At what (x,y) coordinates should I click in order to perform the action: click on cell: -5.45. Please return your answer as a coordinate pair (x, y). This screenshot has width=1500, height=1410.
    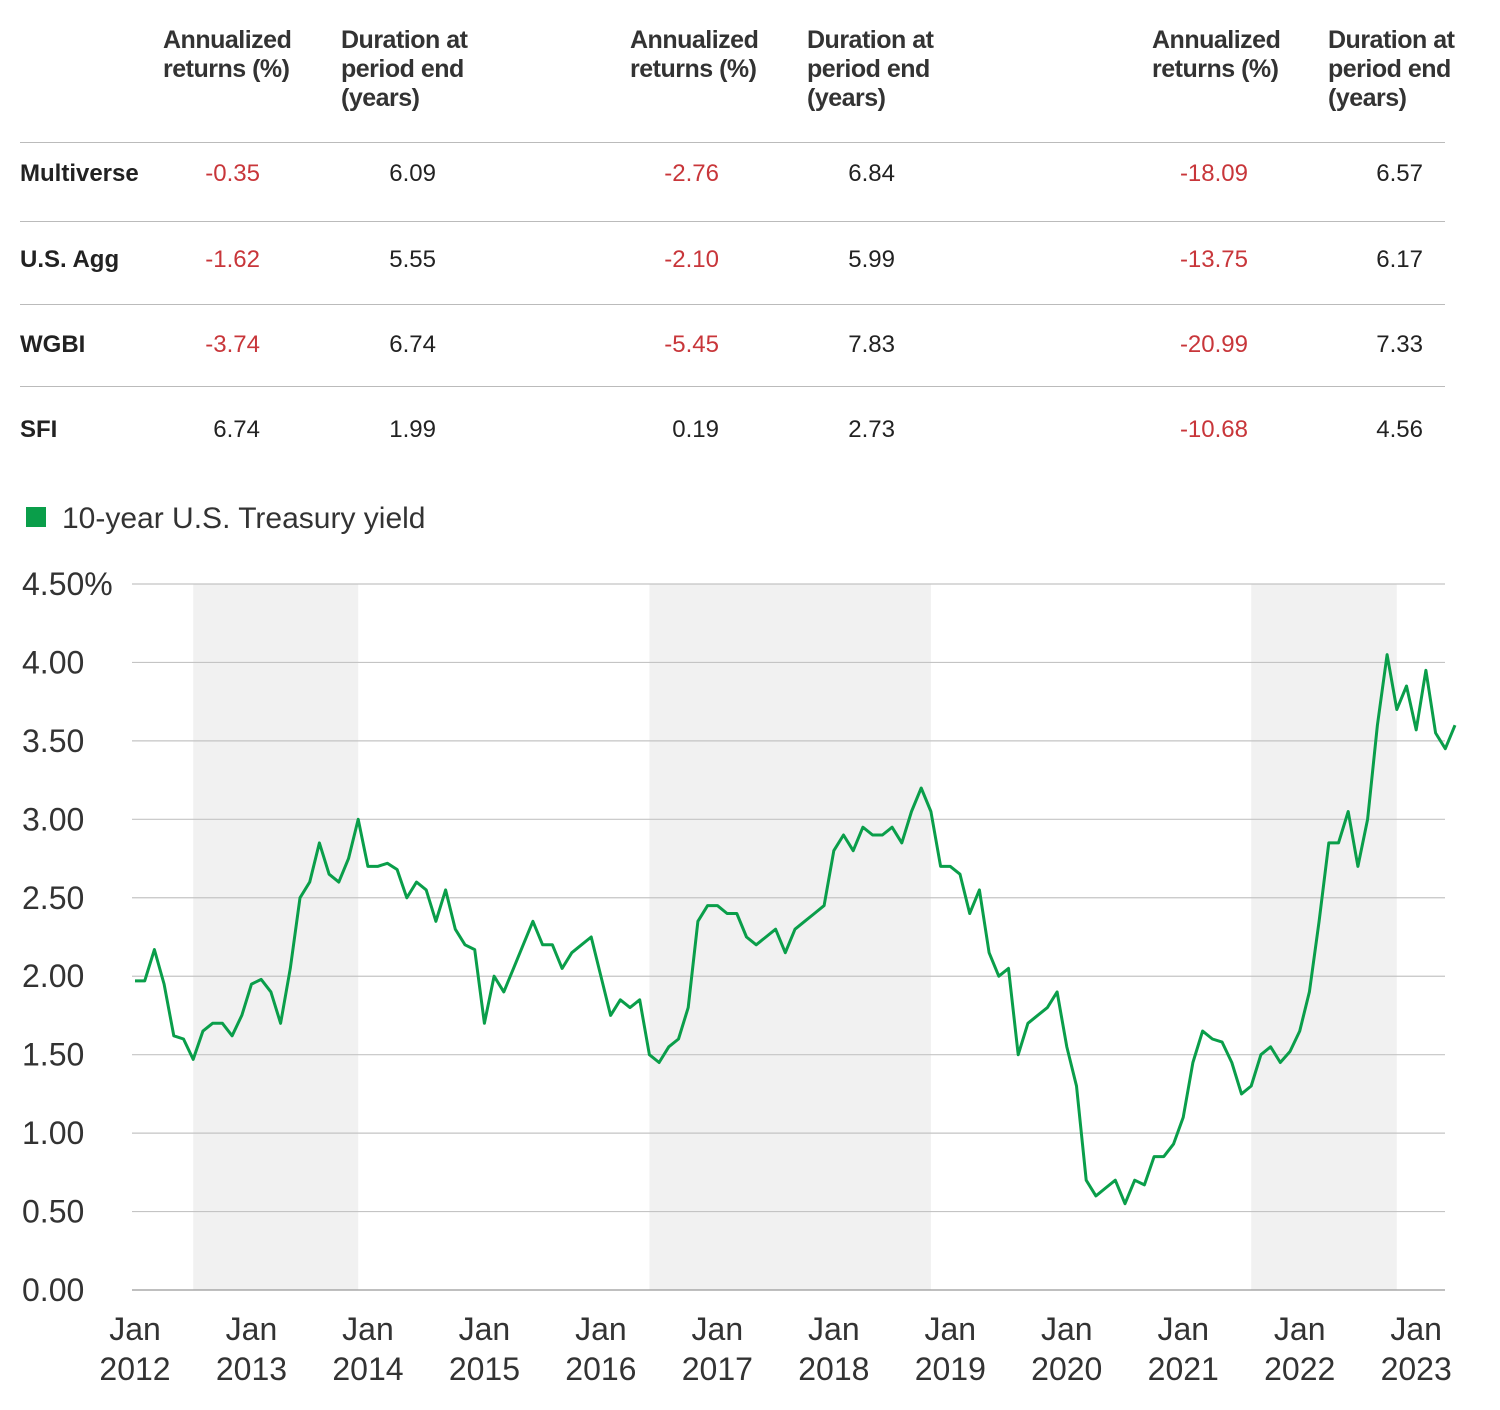
    Looking at the image, I should click on (691, 344).